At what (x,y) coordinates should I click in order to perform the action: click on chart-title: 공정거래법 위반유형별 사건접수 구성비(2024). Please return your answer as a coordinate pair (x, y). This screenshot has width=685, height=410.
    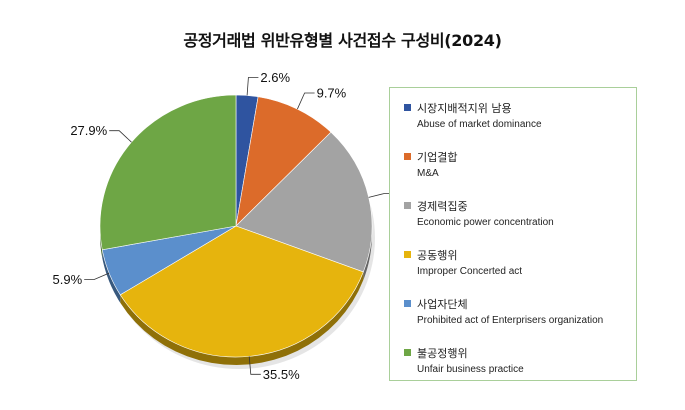
    Looking at the image, I should click on (342, 40).